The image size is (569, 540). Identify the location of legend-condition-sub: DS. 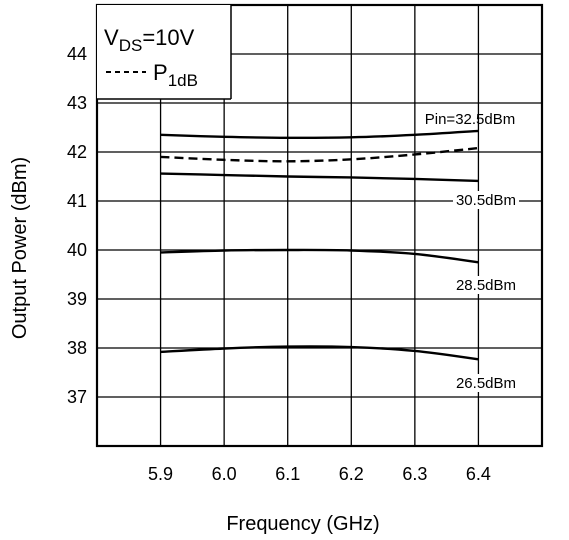
(131, 45).